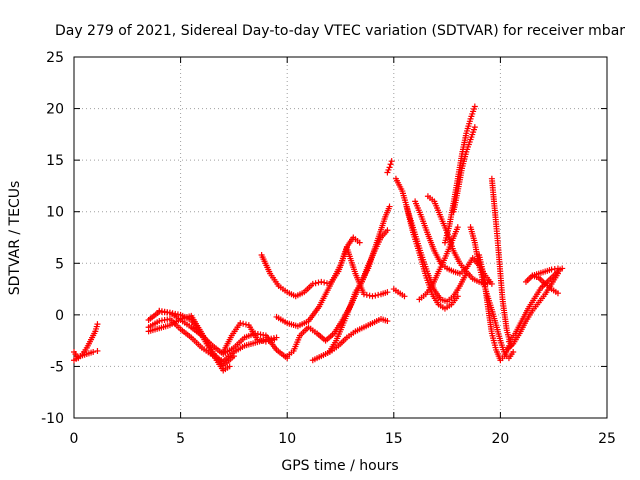 The height and width of the screenshot is (480, 640). Describe the element at coordinates (52, 238) in the screenshot. I see `y-tick-labels: -10 -5 0 5 10 15 20 25` at that location.